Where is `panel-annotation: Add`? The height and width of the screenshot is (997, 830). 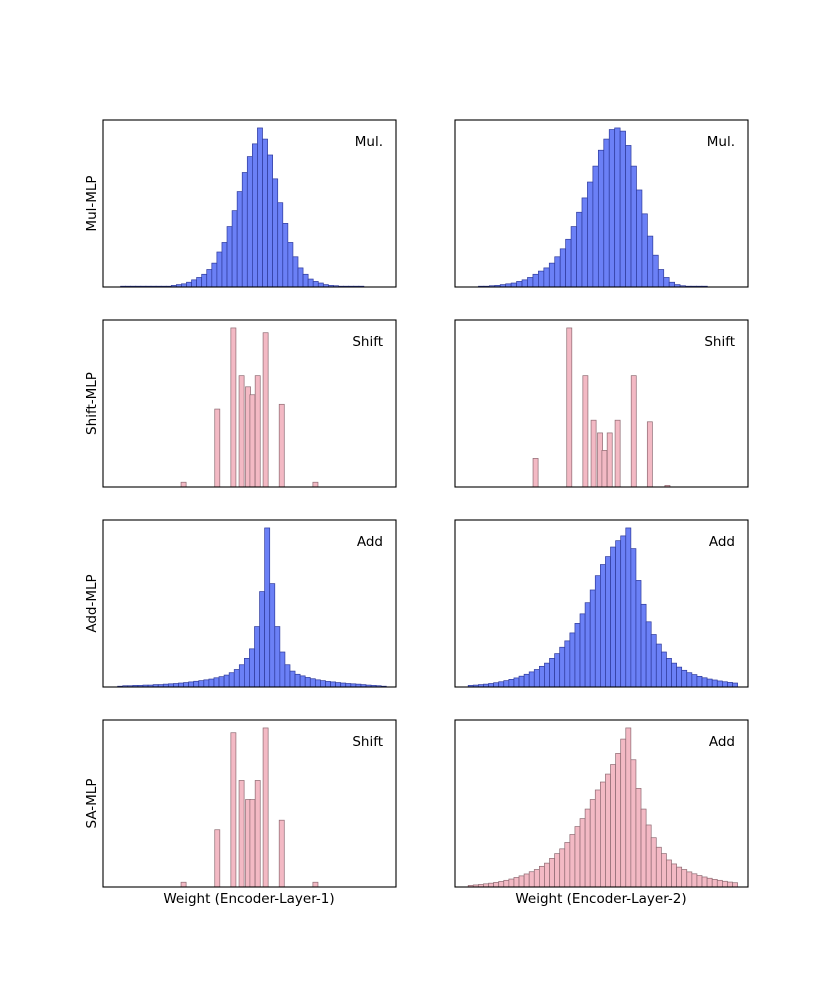 panel-annotation: Add is located at coordinates (722, 542).